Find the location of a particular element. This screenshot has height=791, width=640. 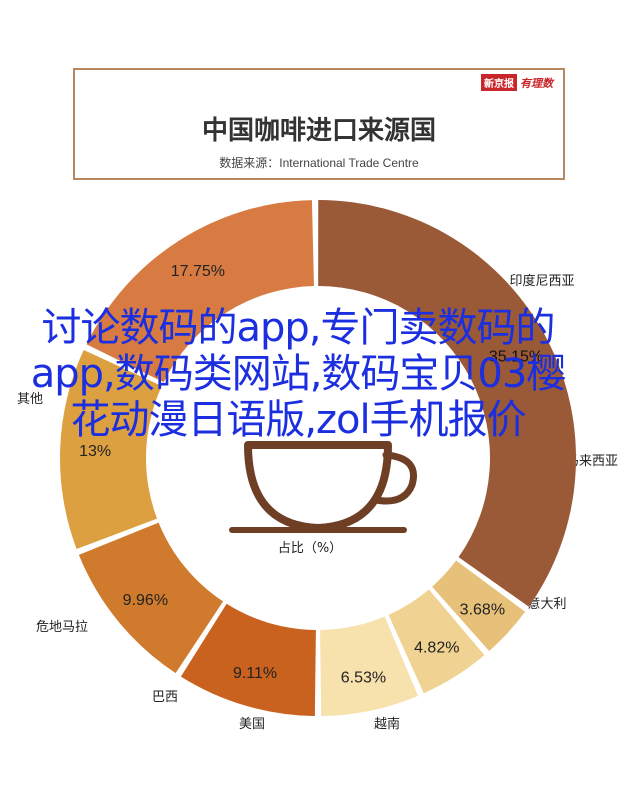

segment-category-label: 巴西 is located at coordinates (165, 697).